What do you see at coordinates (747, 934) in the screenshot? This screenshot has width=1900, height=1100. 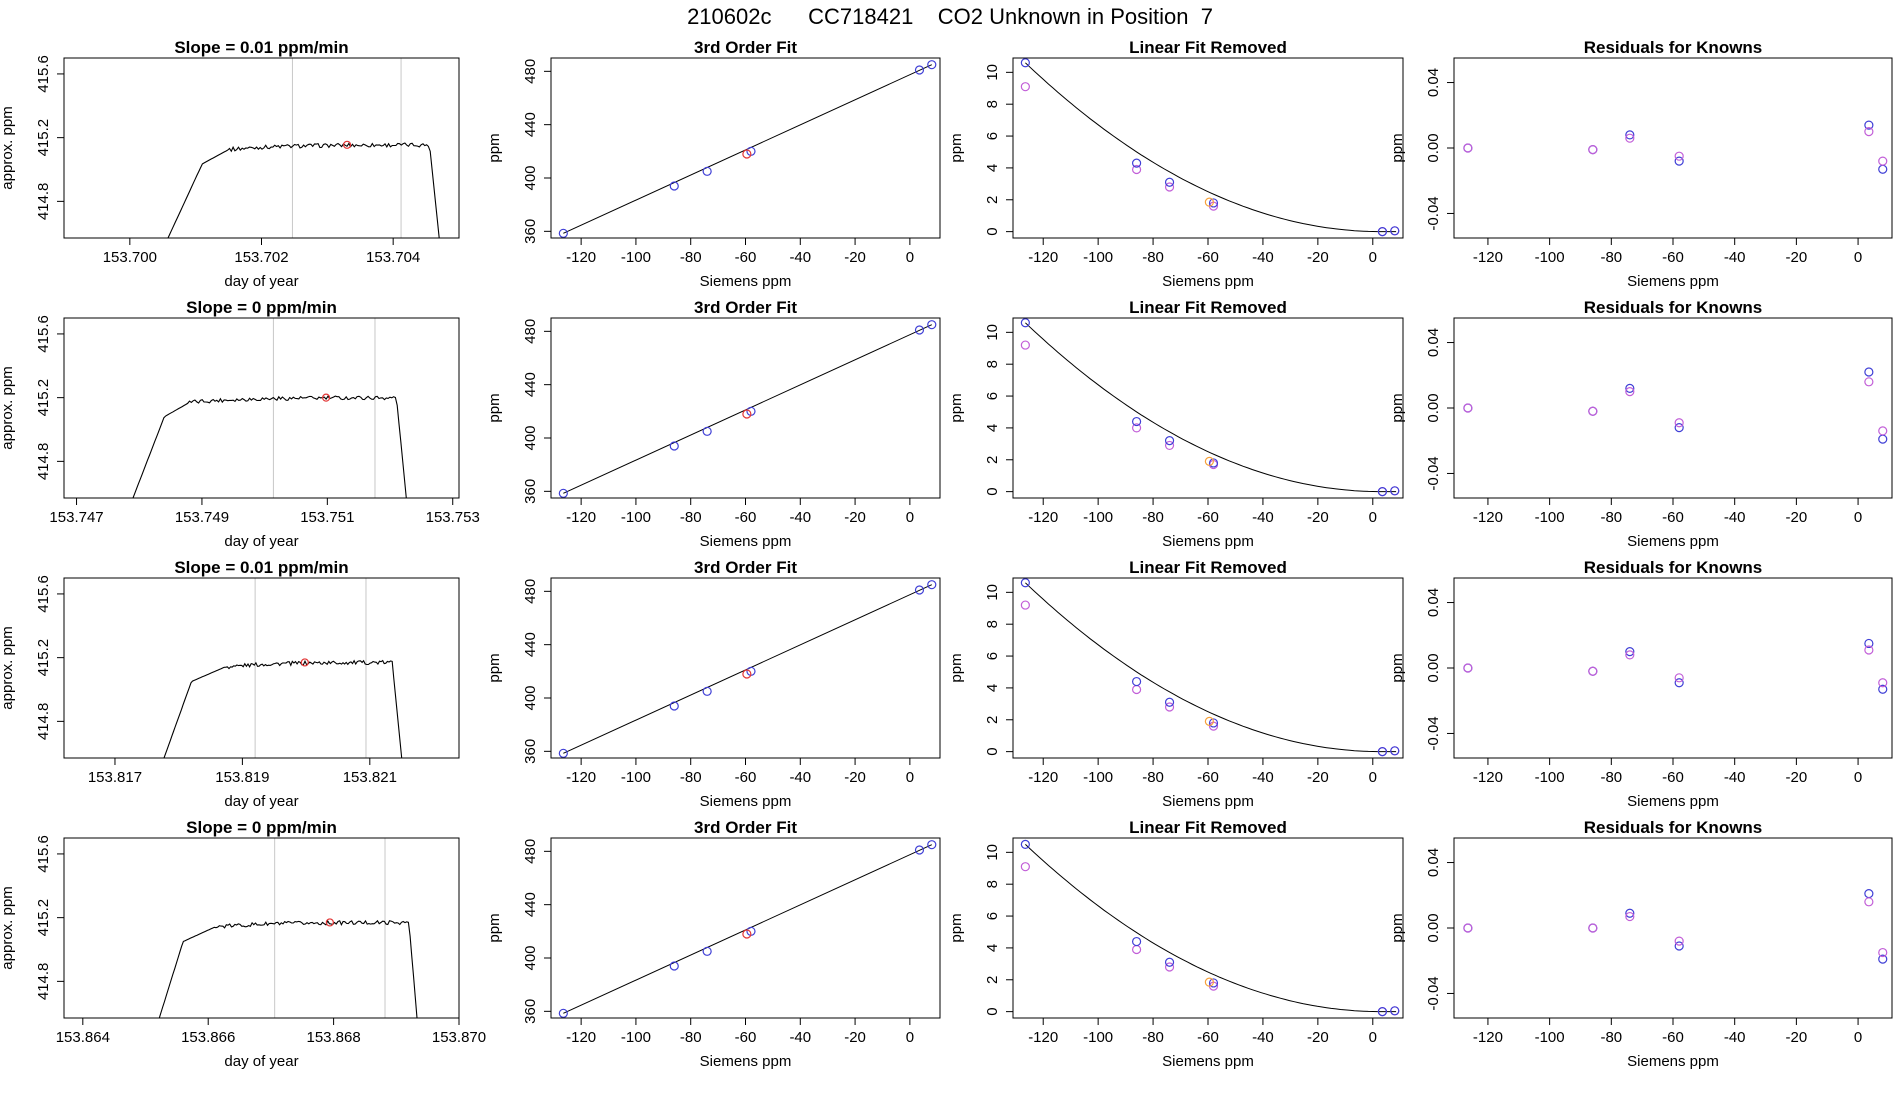 I see `unknown-point` at bounding box center [747, 934].